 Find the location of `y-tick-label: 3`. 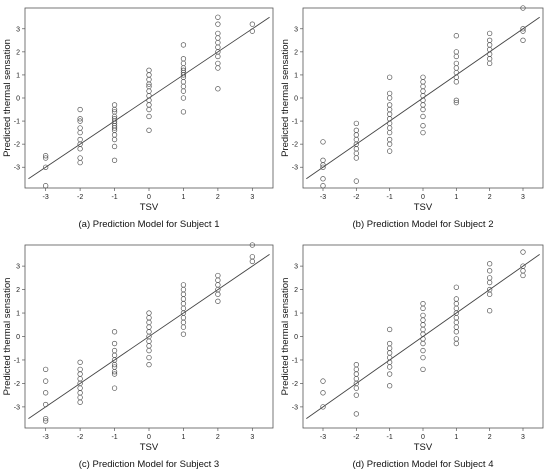

y-tick-label: 3 is located at coordinates (18, 267).